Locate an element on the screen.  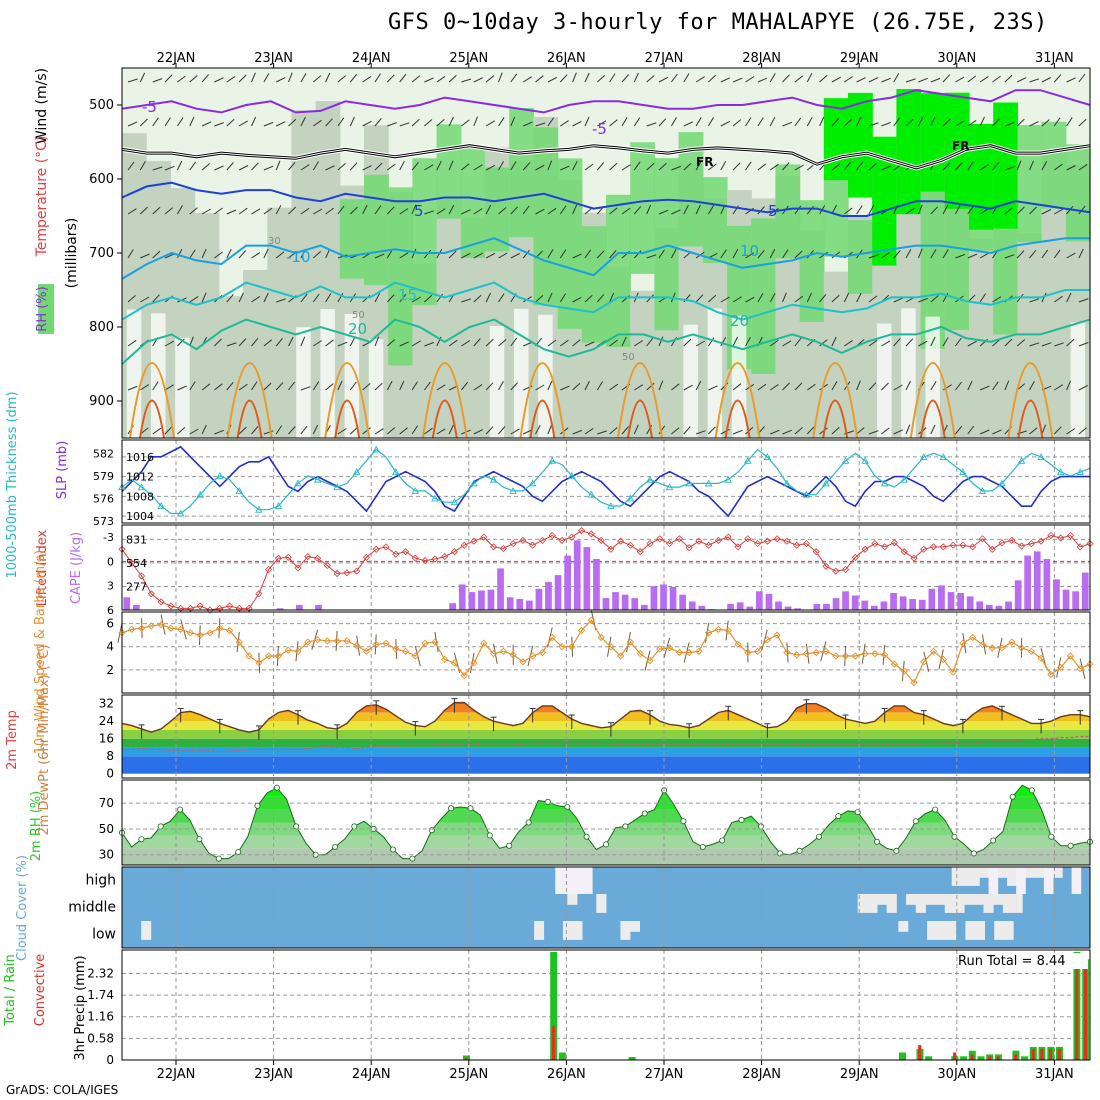
cloud-row-label: high is located at coordinates (100, 881).